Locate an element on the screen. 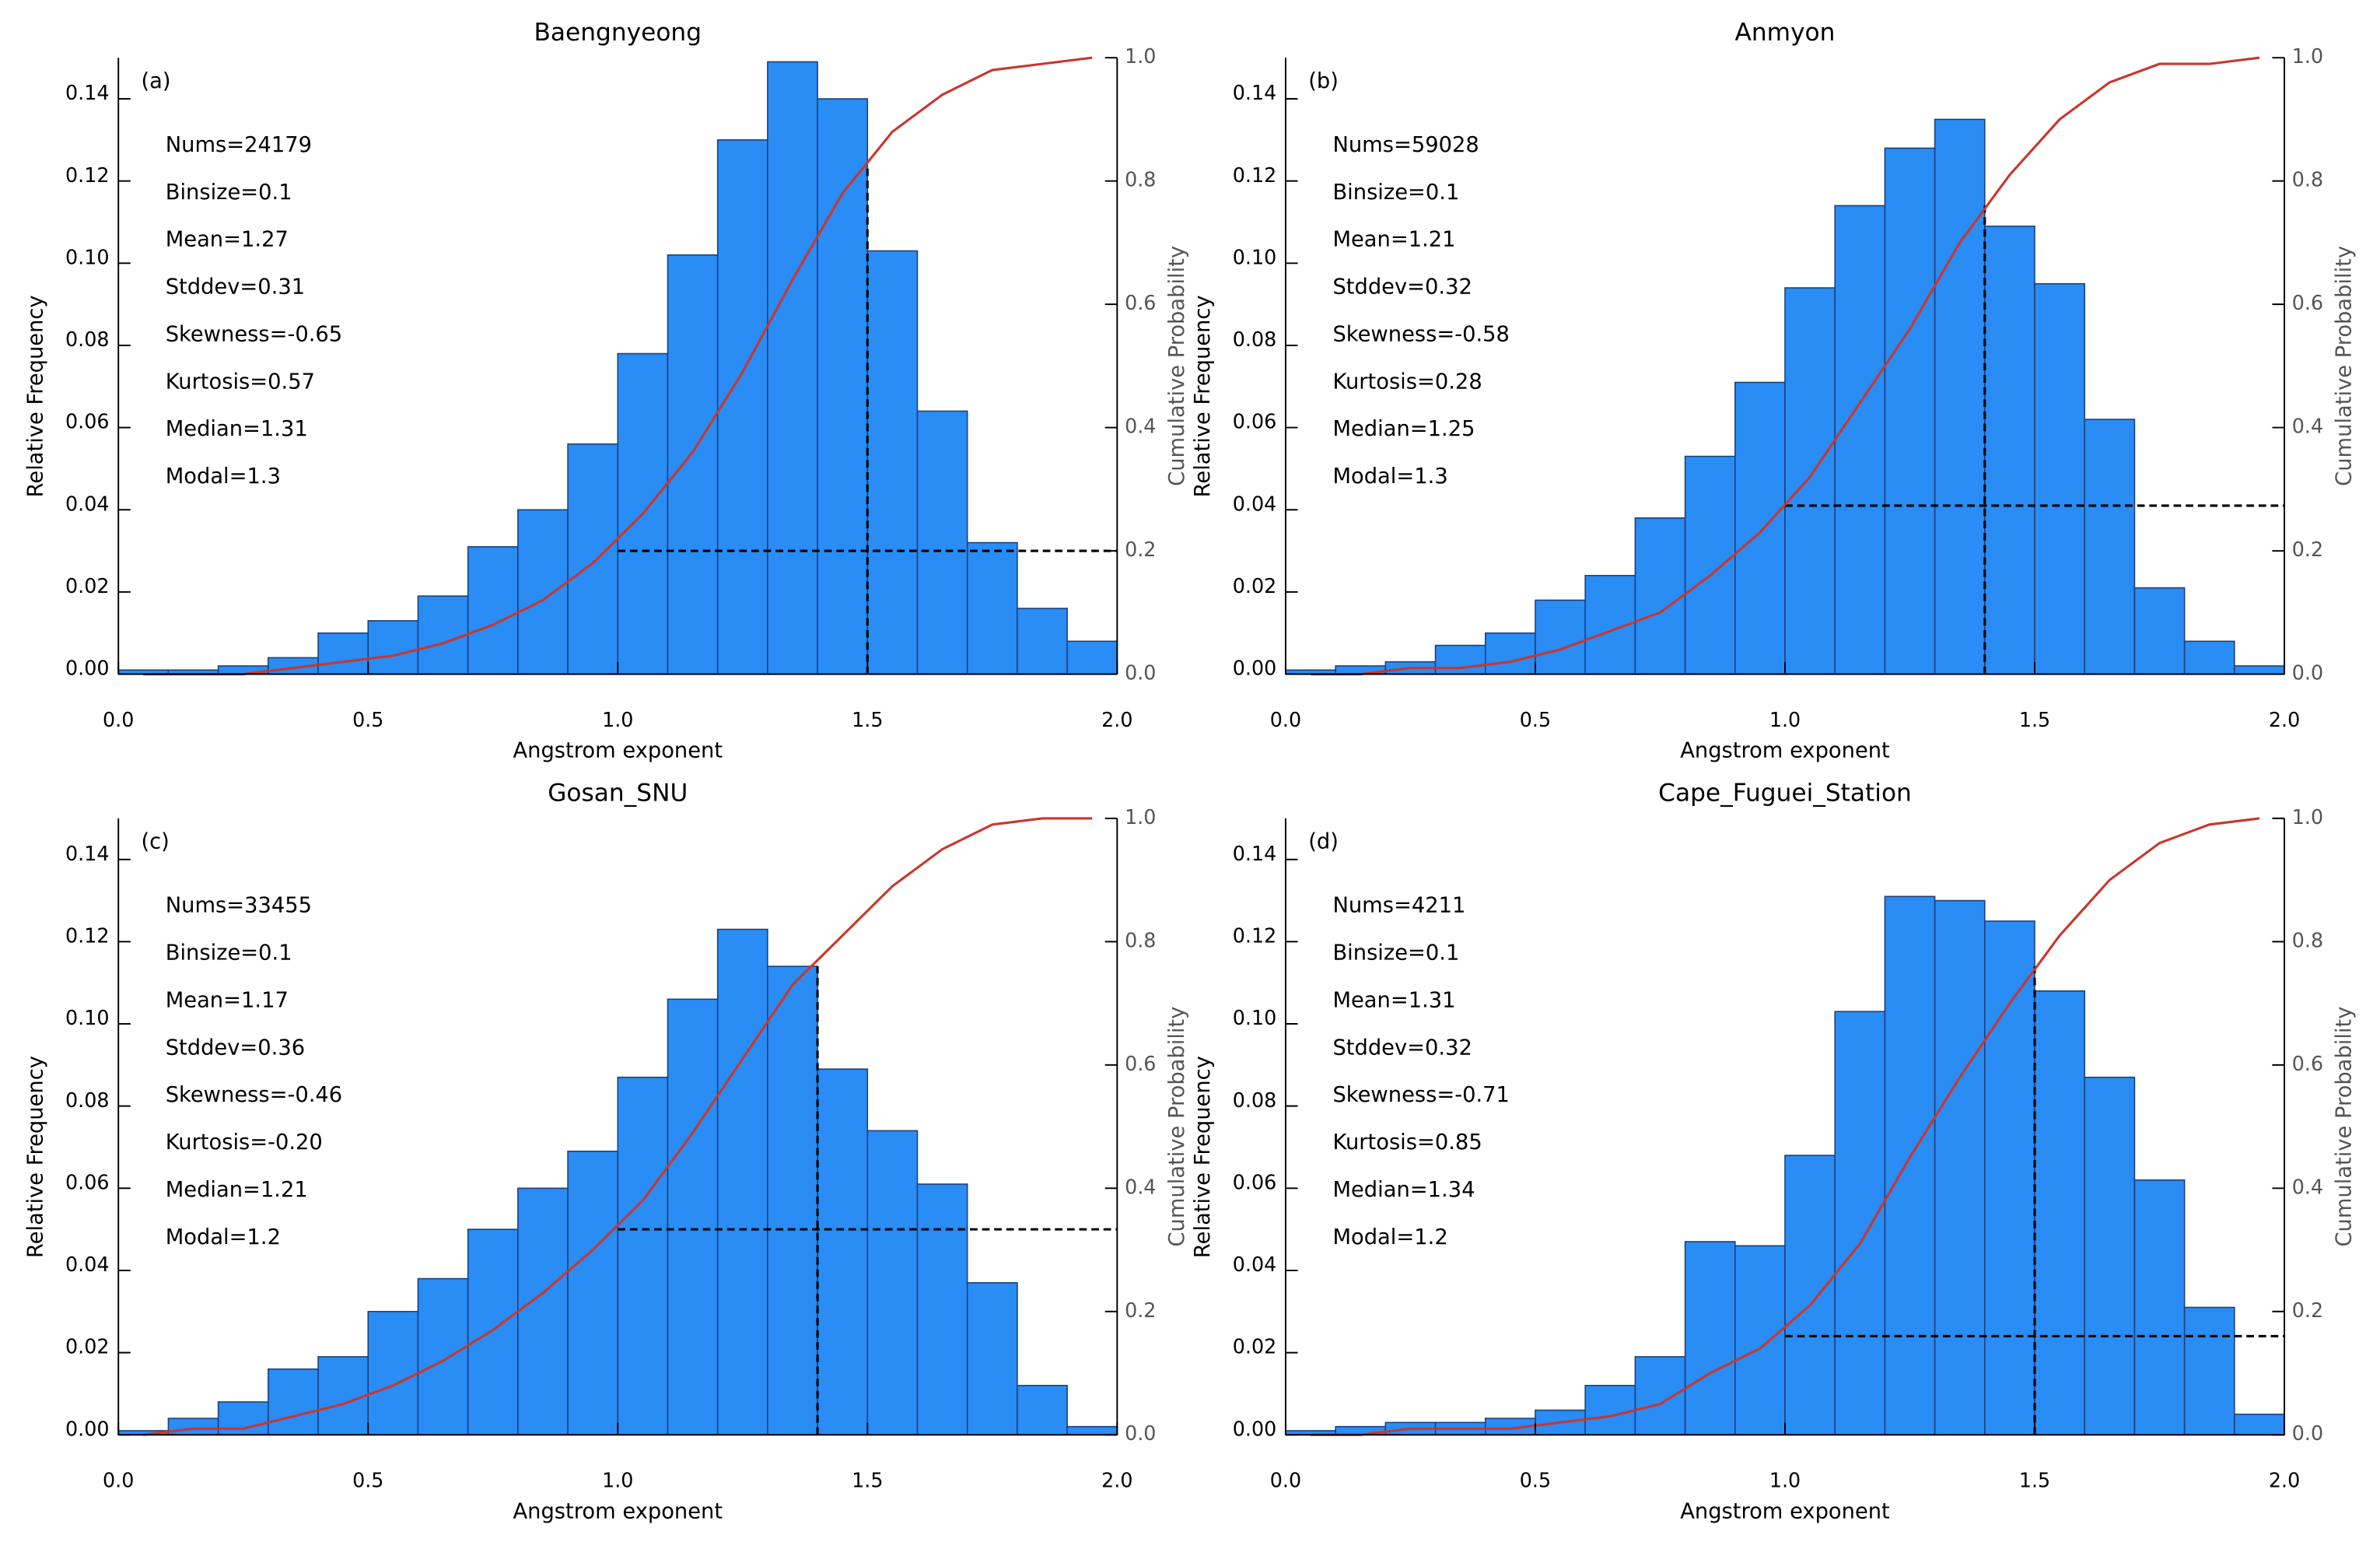 The width and height of the screenshot is (2380, 1556). annotation: Kurtosis=0.28 is located at coordinates (1407, 382).